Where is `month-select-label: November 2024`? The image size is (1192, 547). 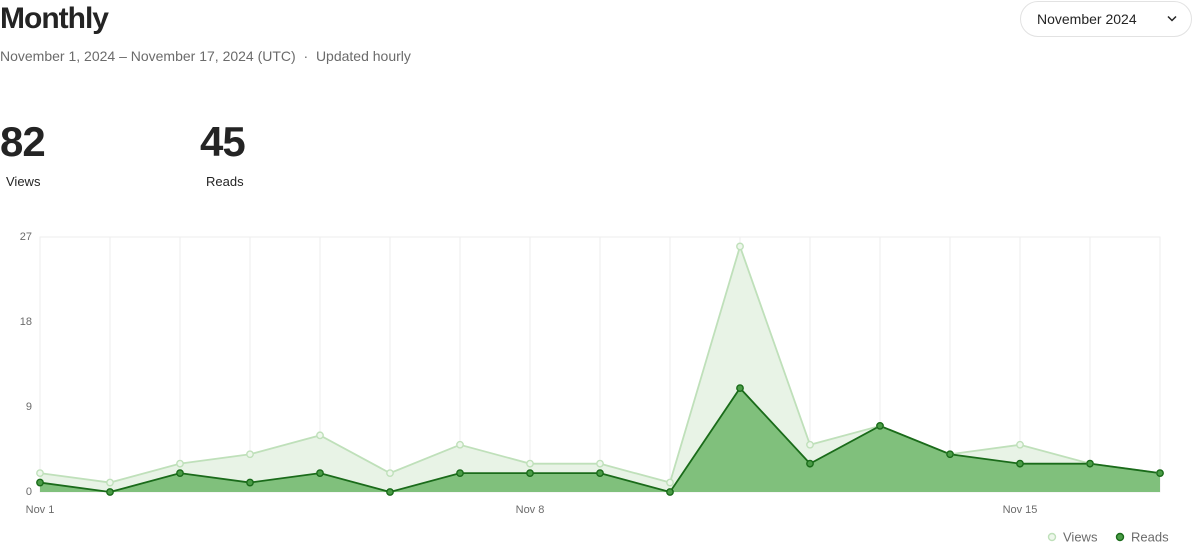 month-select-label: November 2024 is located at coordinates (1087, 19).